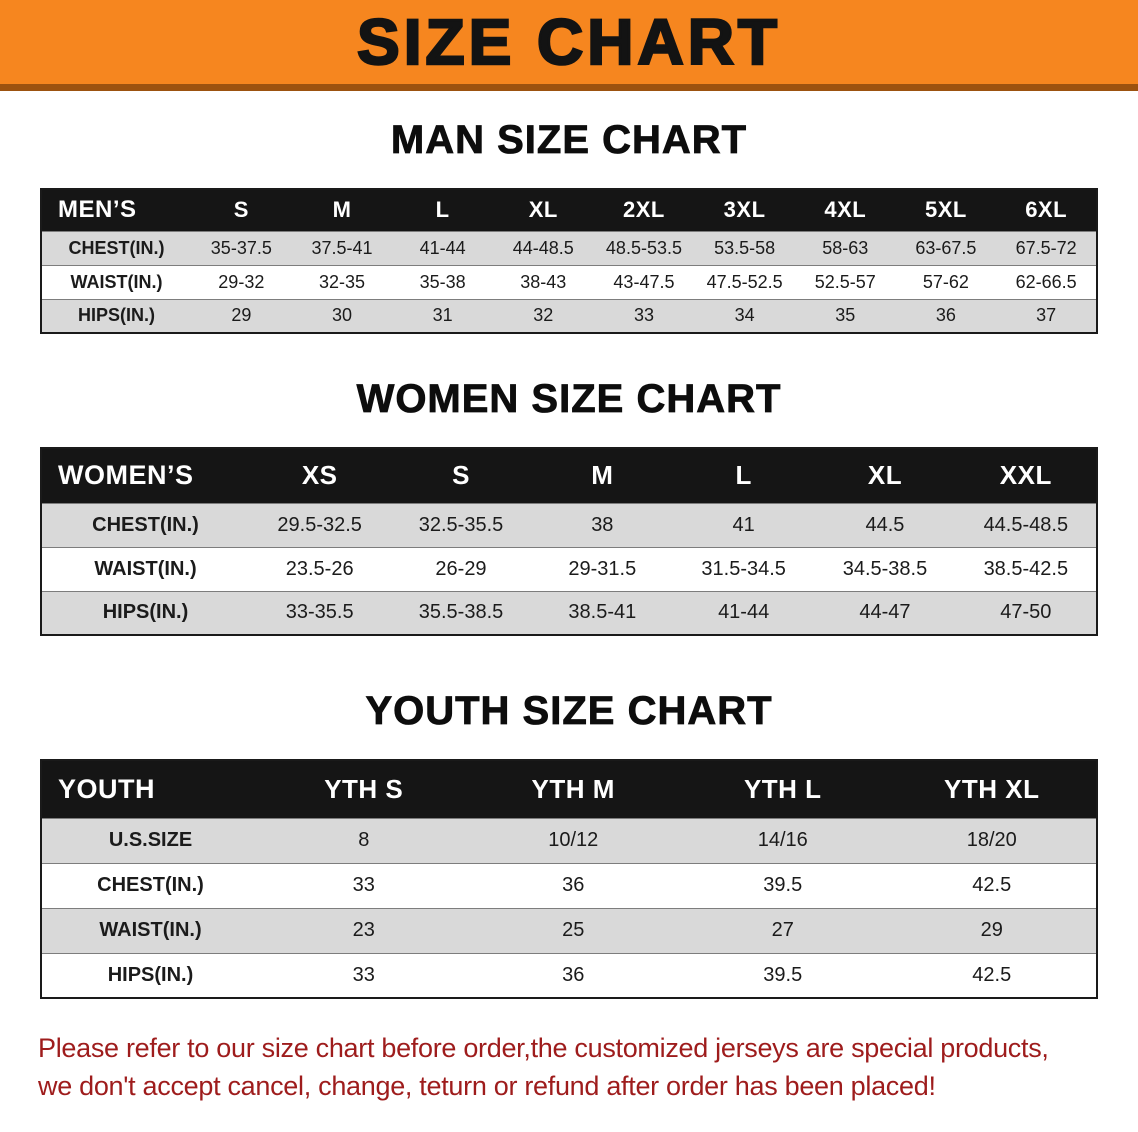  Describe the element at coordinates (569, 930) in the screenshot. I see `table-row: WAIST(IN.) 23 25 27 29` at that location.